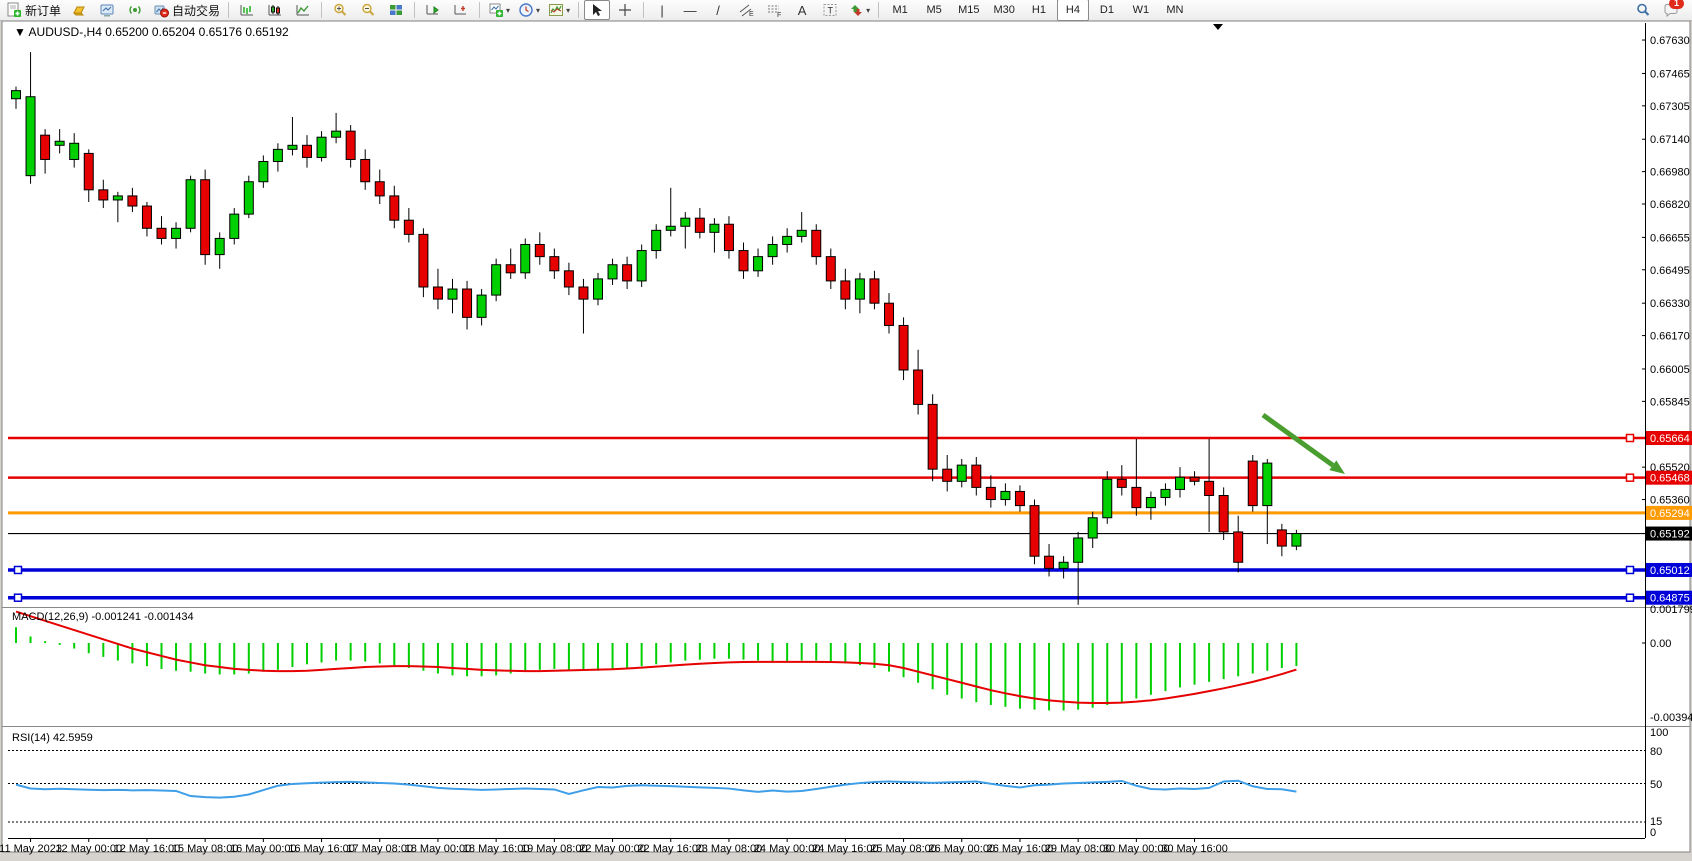 Image resolution: width=1692 pixels, height=861 pixels. What do you see at coordinates (900, 10) in the screenshot?
I see `timeframe-button-m1: M1` at bounding box center [900, 10].